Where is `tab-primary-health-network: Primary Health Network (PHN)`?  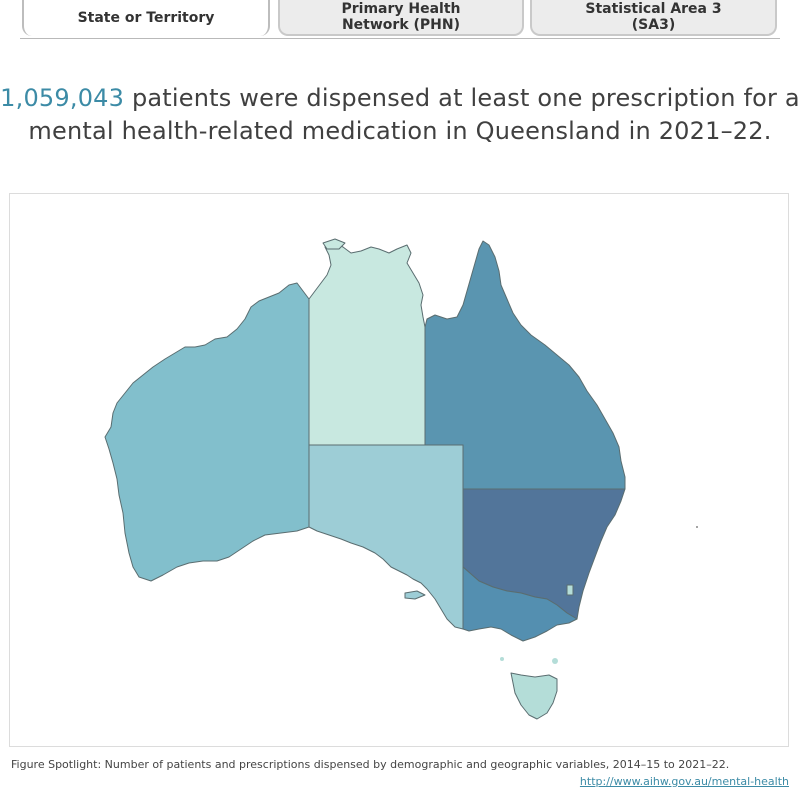
tab-primary-health-network: Primary Health Network (PHN) is located at coordinates (401, 18).